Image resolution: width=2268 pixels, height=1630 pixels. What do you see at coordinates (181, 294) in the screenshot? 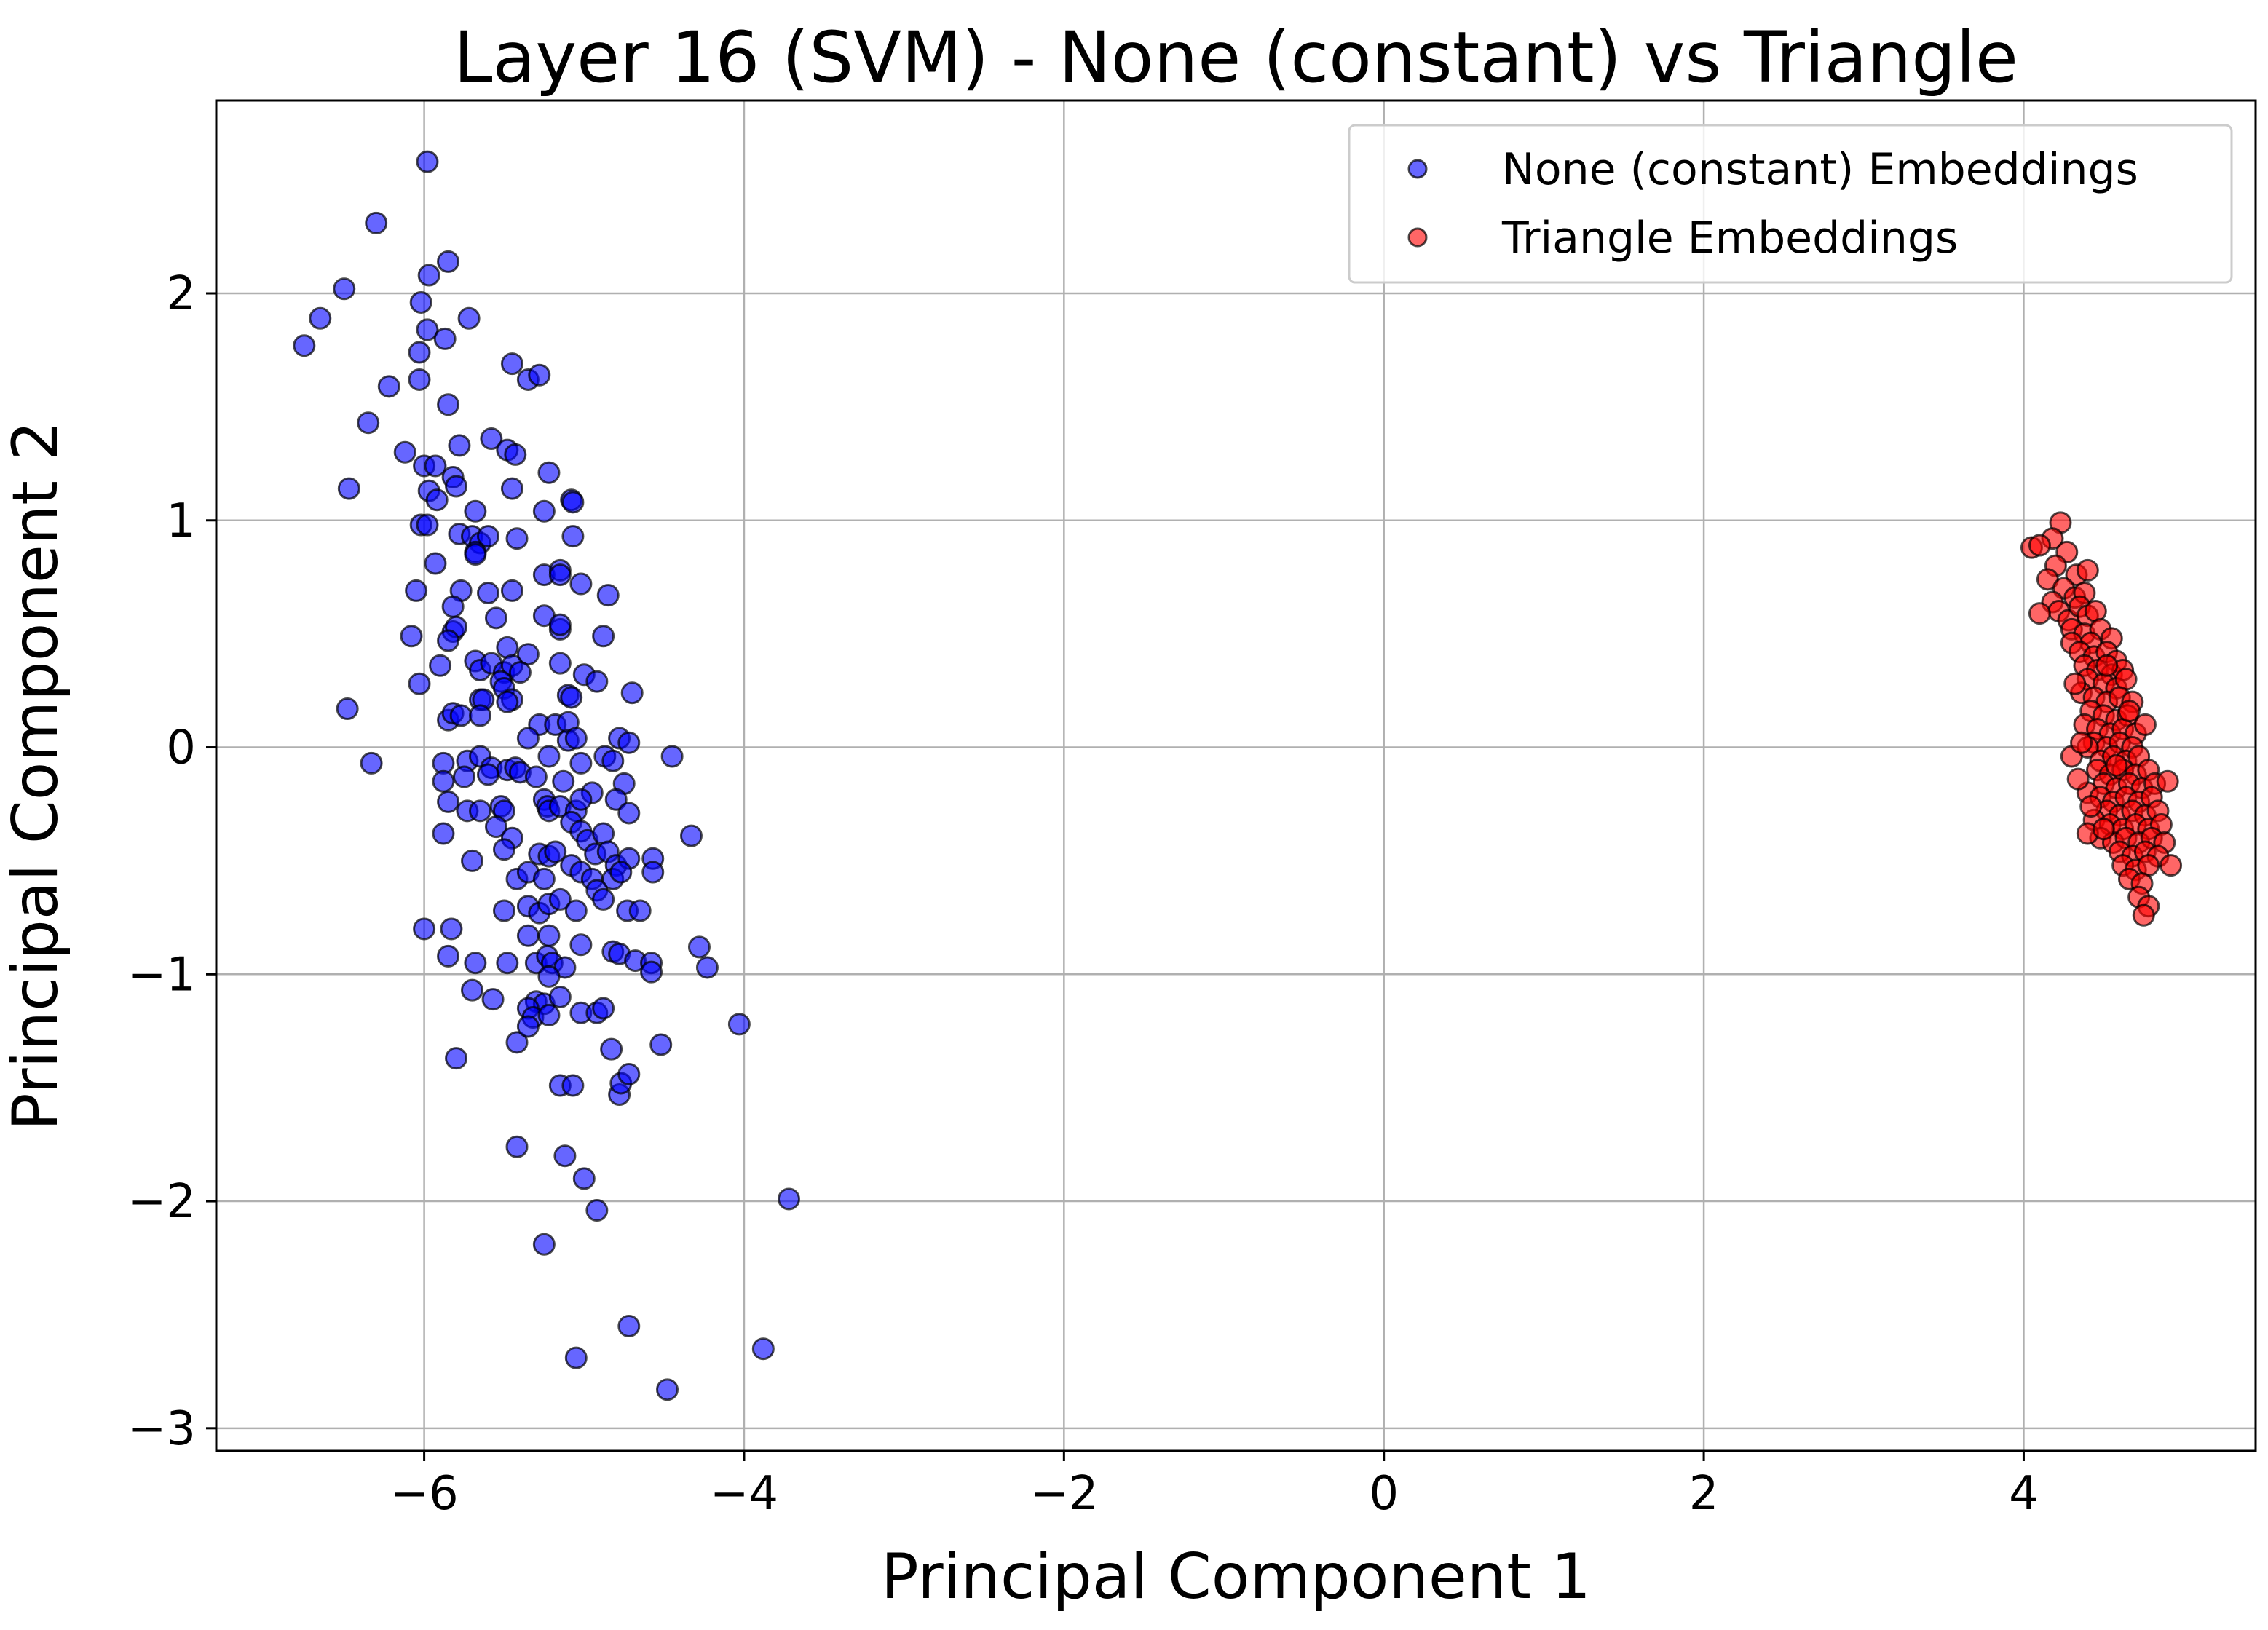
I see `y-tick-label: 2` at bounding box center [181, 294].